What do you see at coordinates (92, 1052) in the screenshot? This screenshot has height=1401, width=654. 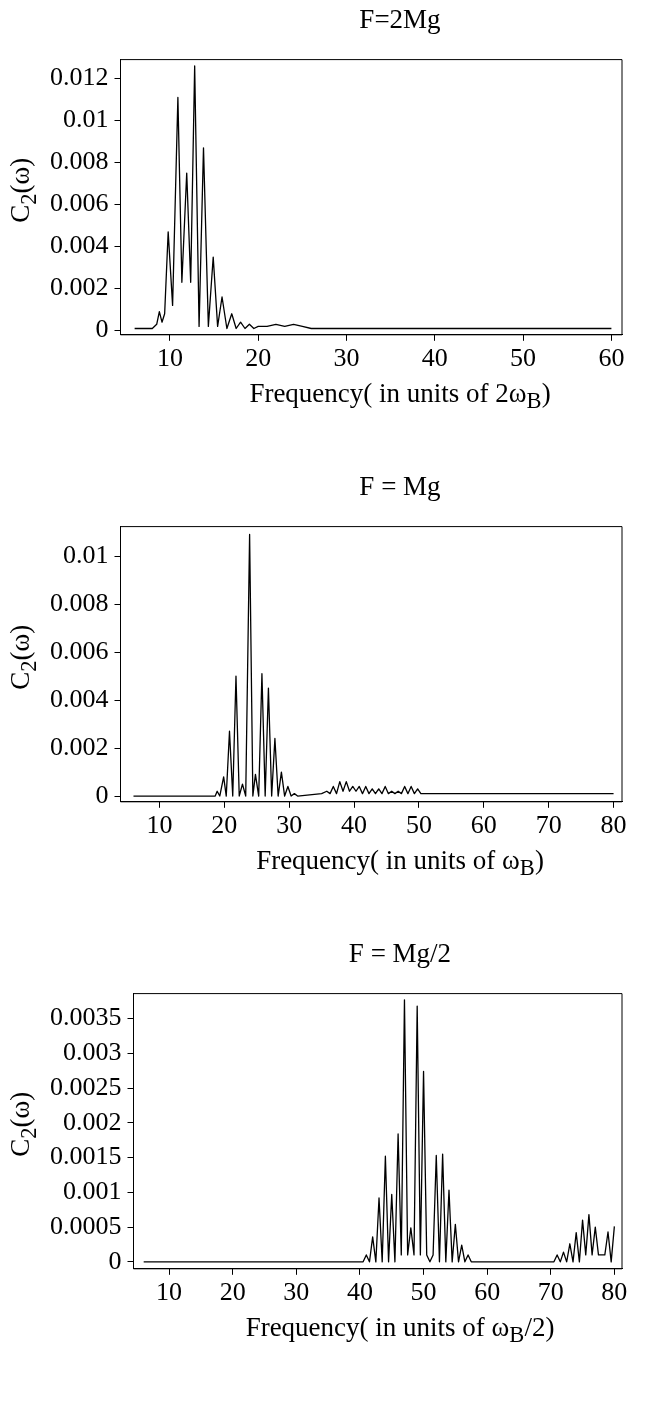 I see `y-tick-label: 0.003` at bounding box center [92, 1052].